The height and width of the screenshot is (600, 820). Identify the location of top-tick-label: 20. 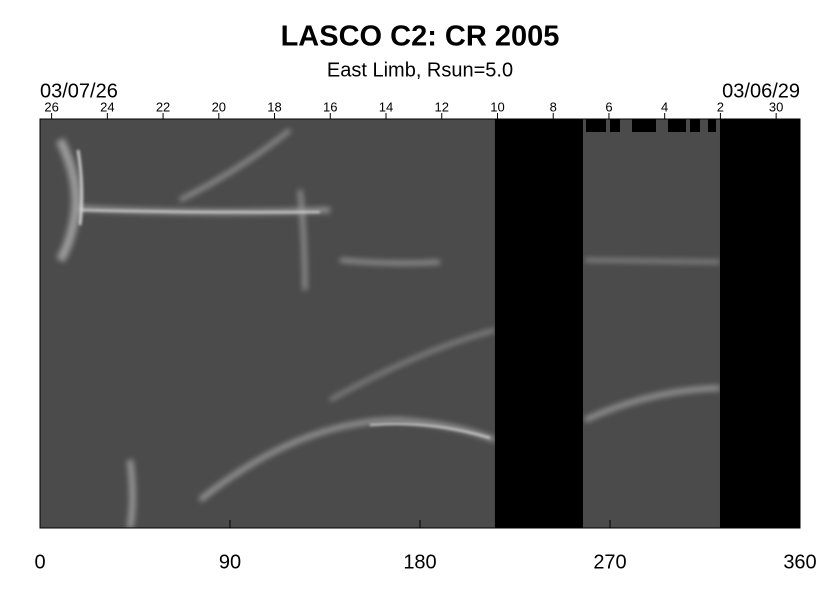
(219, 106).